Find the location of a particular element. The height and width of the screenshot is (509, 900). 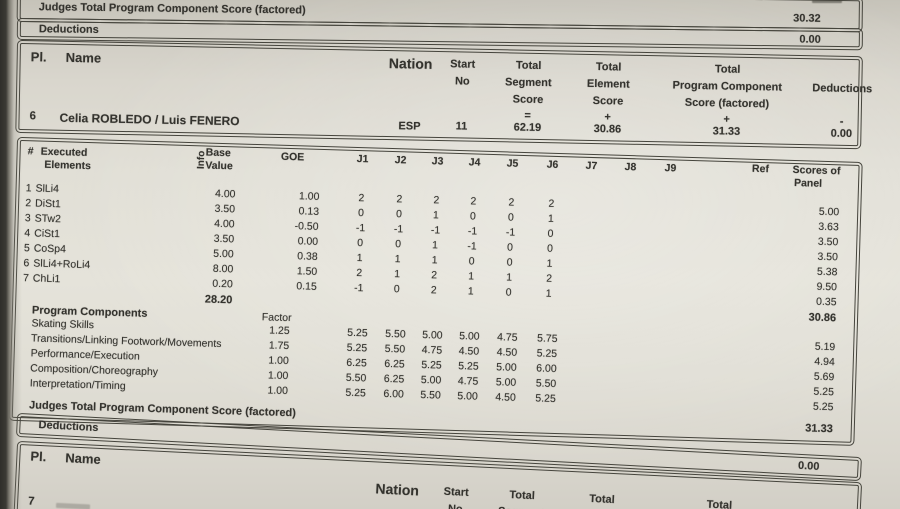

next-header-segment-1: Total is located at coordinates (522, 495).